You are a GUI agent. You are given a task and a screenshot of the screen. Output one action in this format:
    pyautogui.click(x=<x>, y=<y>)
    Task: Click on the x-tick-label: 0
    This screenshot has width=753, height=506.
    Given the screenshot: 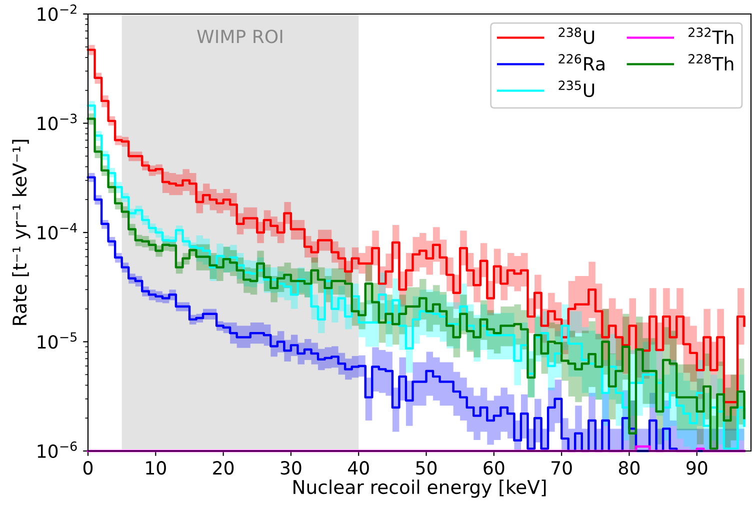 What is the action you would take?
    pyautogui.click(x=88, y=468)
    